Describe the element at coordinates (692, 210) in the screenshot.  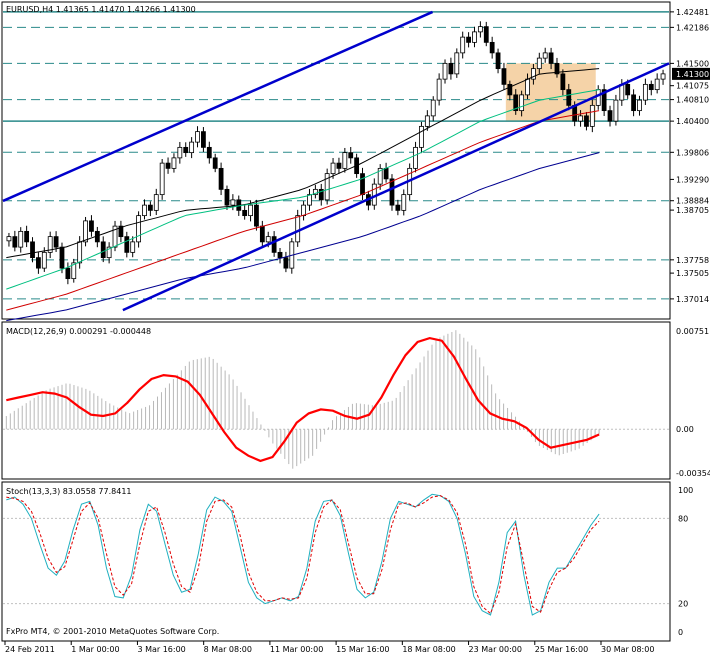
I see `price-label: 1.38705` at that location.